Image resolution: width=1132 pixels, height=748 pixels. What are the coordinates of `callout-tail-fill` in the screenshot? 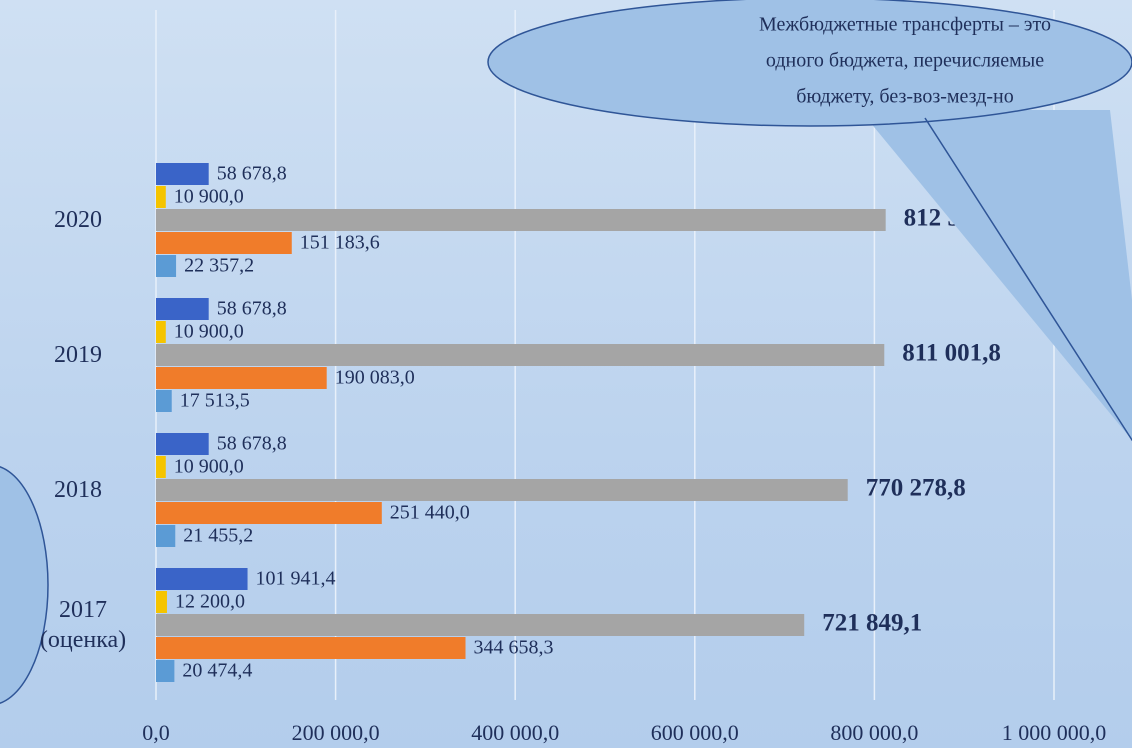 It's located at (996, 275).